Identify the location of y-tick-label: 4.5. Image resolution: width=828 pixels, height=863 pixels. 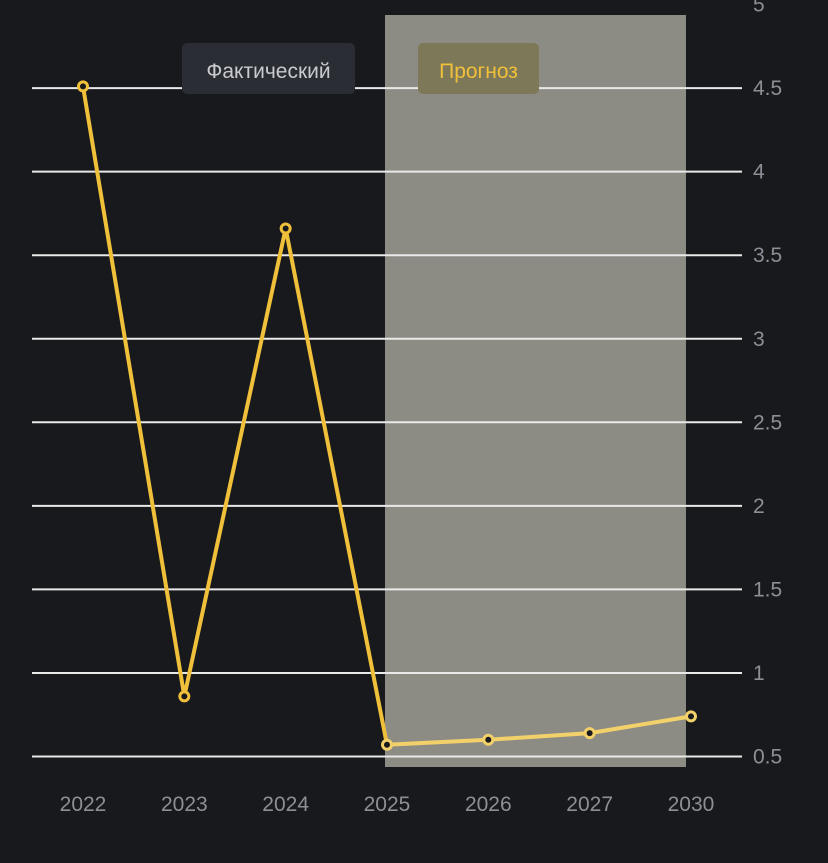
(767, 88).